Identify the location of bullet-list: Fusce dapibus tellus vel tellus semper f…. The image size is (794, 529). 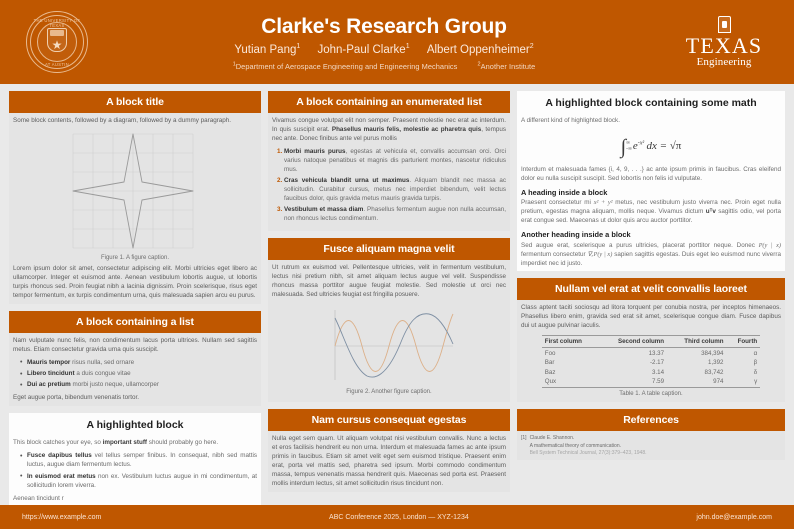
(135, 471).